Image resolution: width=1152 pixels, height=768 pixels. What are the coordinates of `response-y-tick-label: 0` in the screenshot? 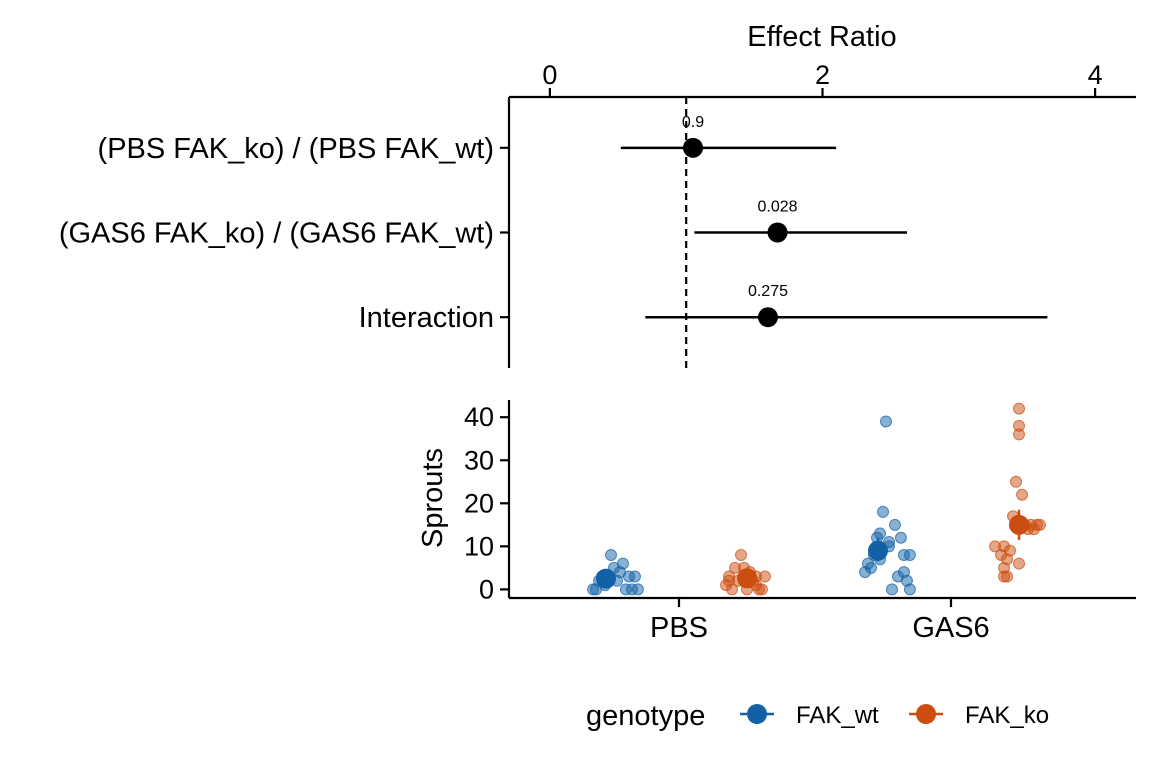 It's located at (486, 589).